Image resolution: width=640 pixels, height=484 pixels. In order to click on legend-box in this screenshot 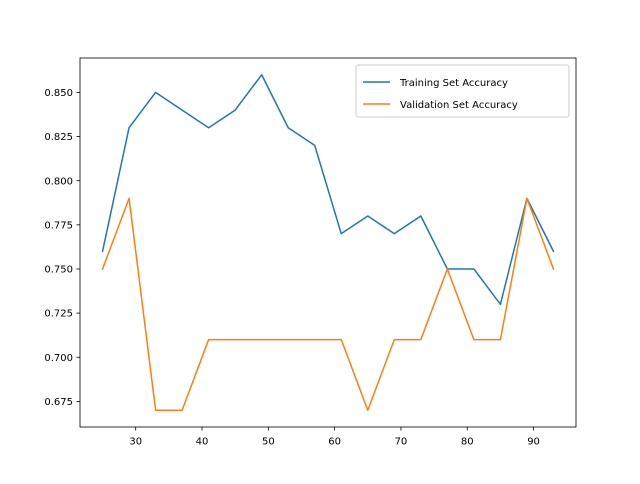, I will do `click(462, 91)`.